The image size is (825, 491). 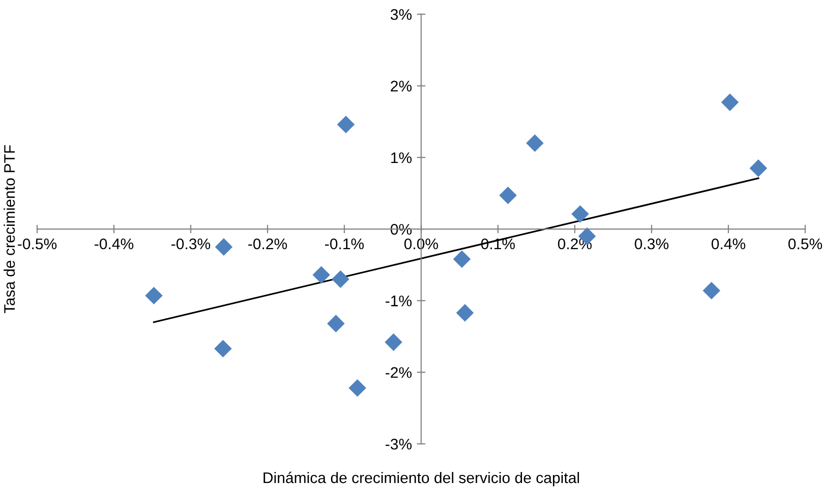 What do you see at coordinates (267, 244) in the screenshot?
I see `x-tick-label: -0.2%` at bounding box center [267, 244].